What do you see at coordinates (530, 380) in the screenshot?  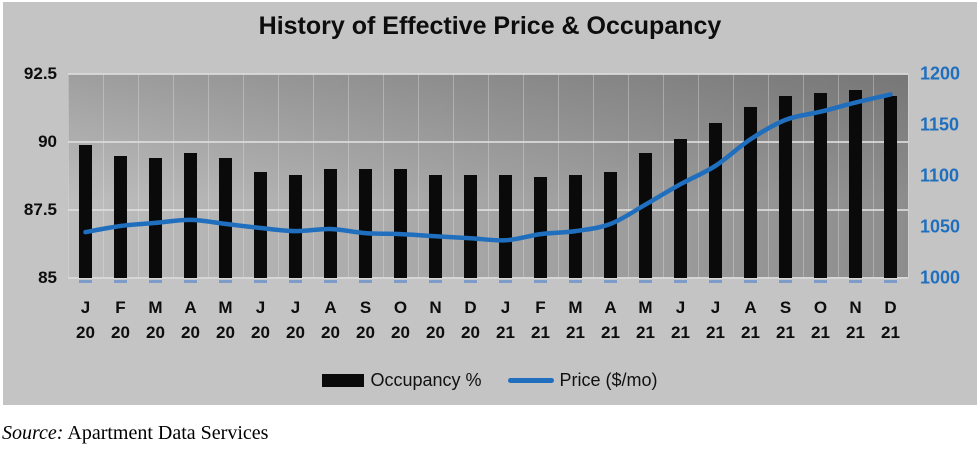 I see `price-swatch-icon` at bounding box center [530, 380].